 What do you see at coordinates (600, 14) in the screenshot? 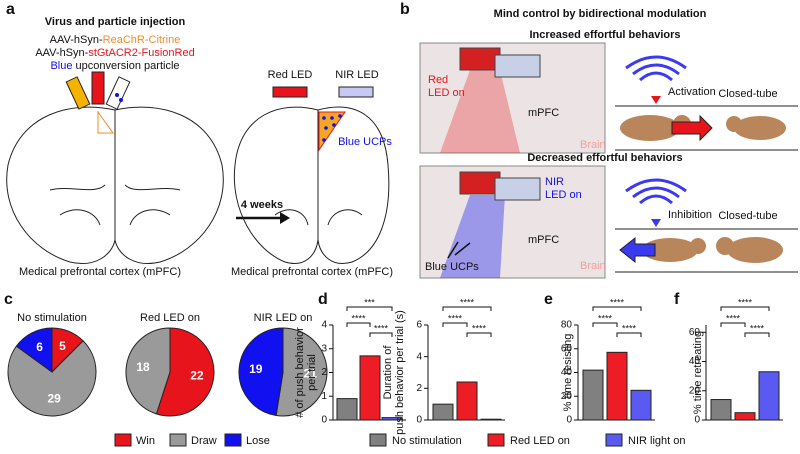
I see `panel-title: Mind control by bidirectional modulation` at bounding box center [600, 14].